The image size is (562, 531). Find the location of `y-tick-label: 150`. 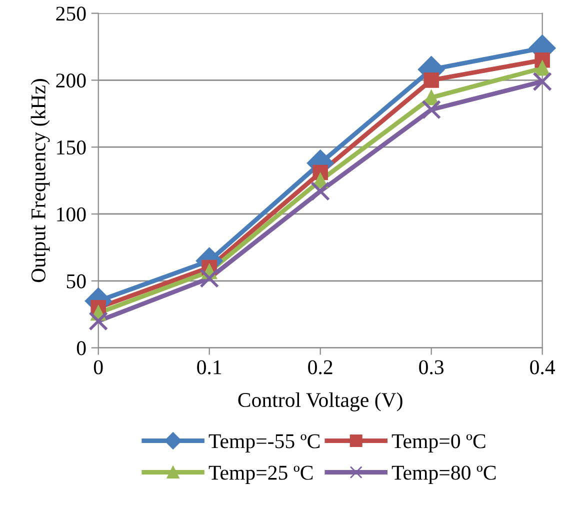

y-tick-label: 150 is located at coordinates (71, 147).